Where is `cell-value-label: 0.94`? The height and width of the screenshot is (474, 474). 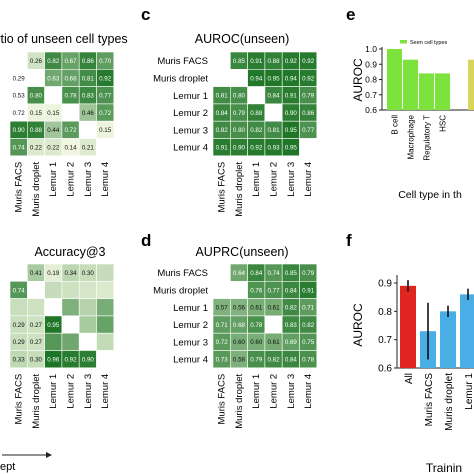 cell-value-label: 0.94 is located at coordinates (256, 78).